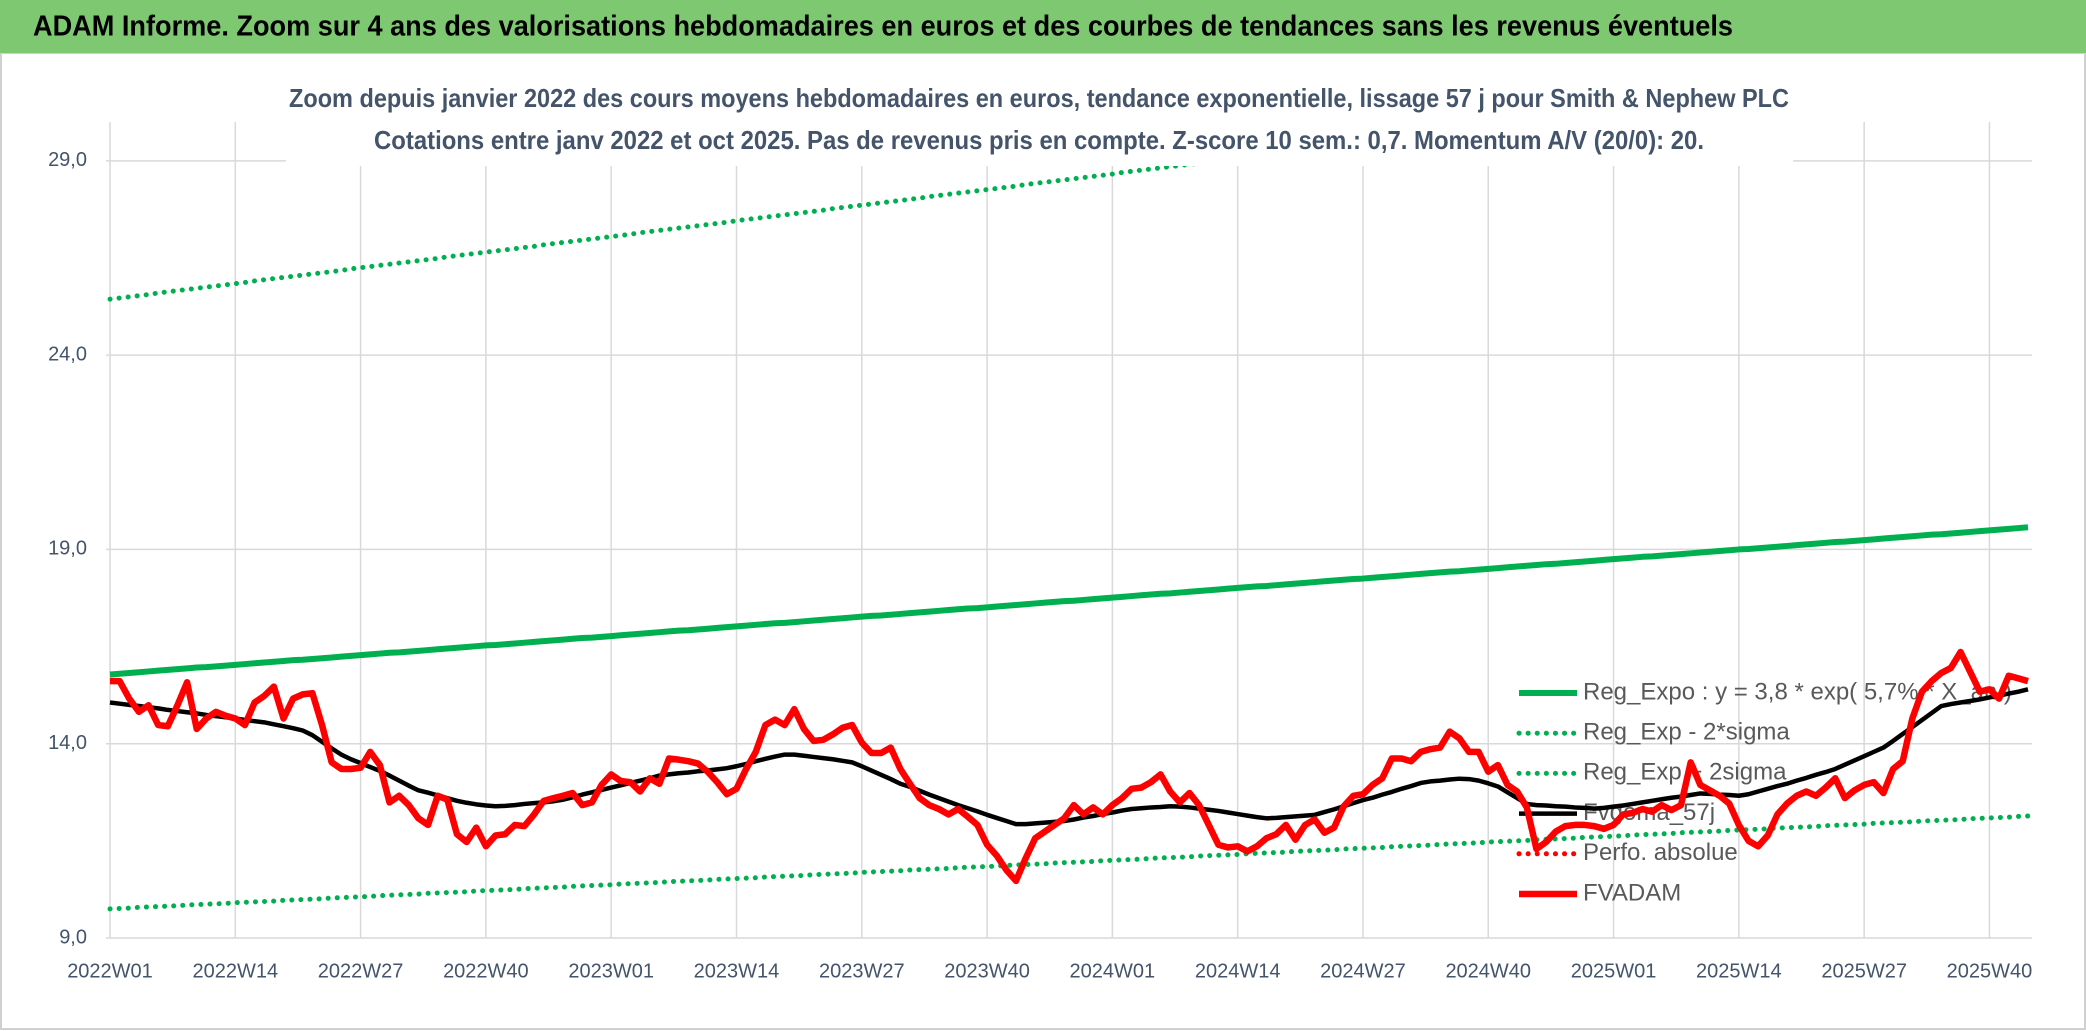 The width and height of the screenshot is (2086, 1031). Describe the element at coordinates (1113, 971) in the screenshot. I see `x-tick-label: 2024W01` at that location.